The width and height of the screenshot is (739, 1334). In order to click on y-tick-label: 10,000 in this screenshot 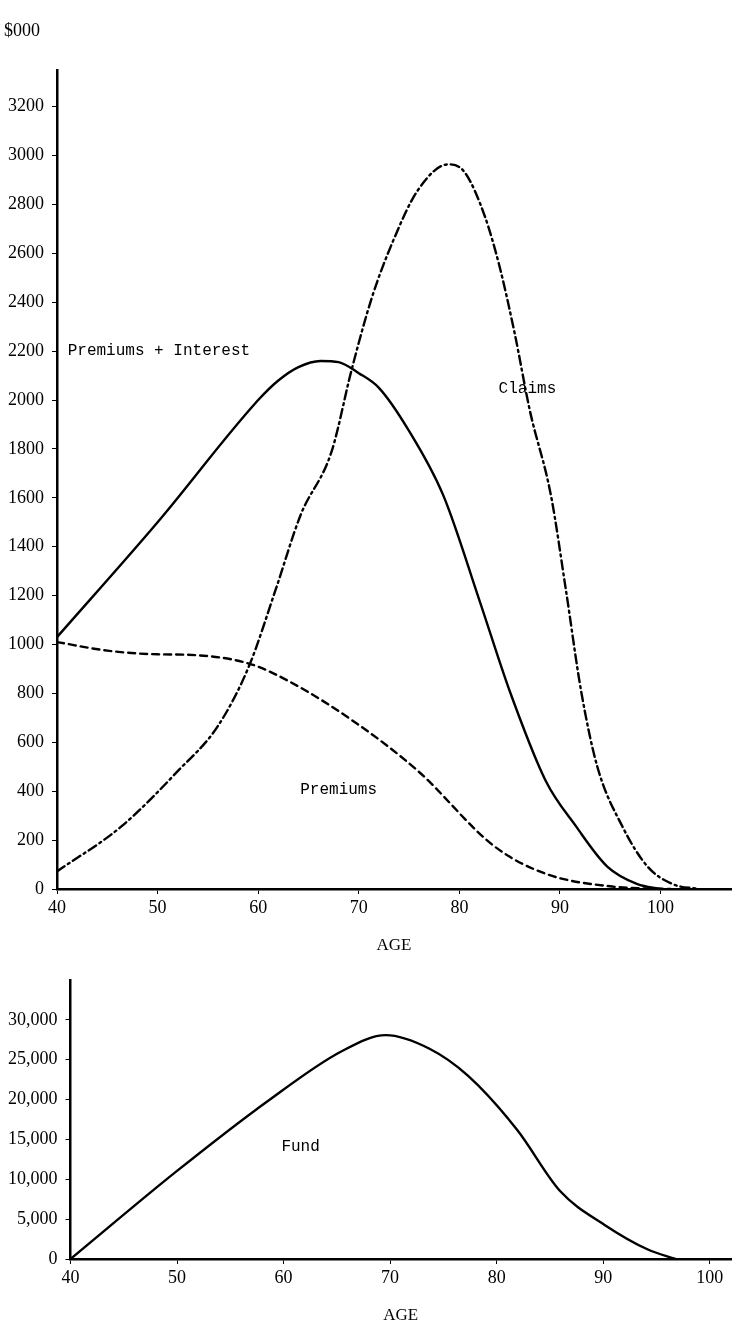, I will do `click(33, 1178)`.